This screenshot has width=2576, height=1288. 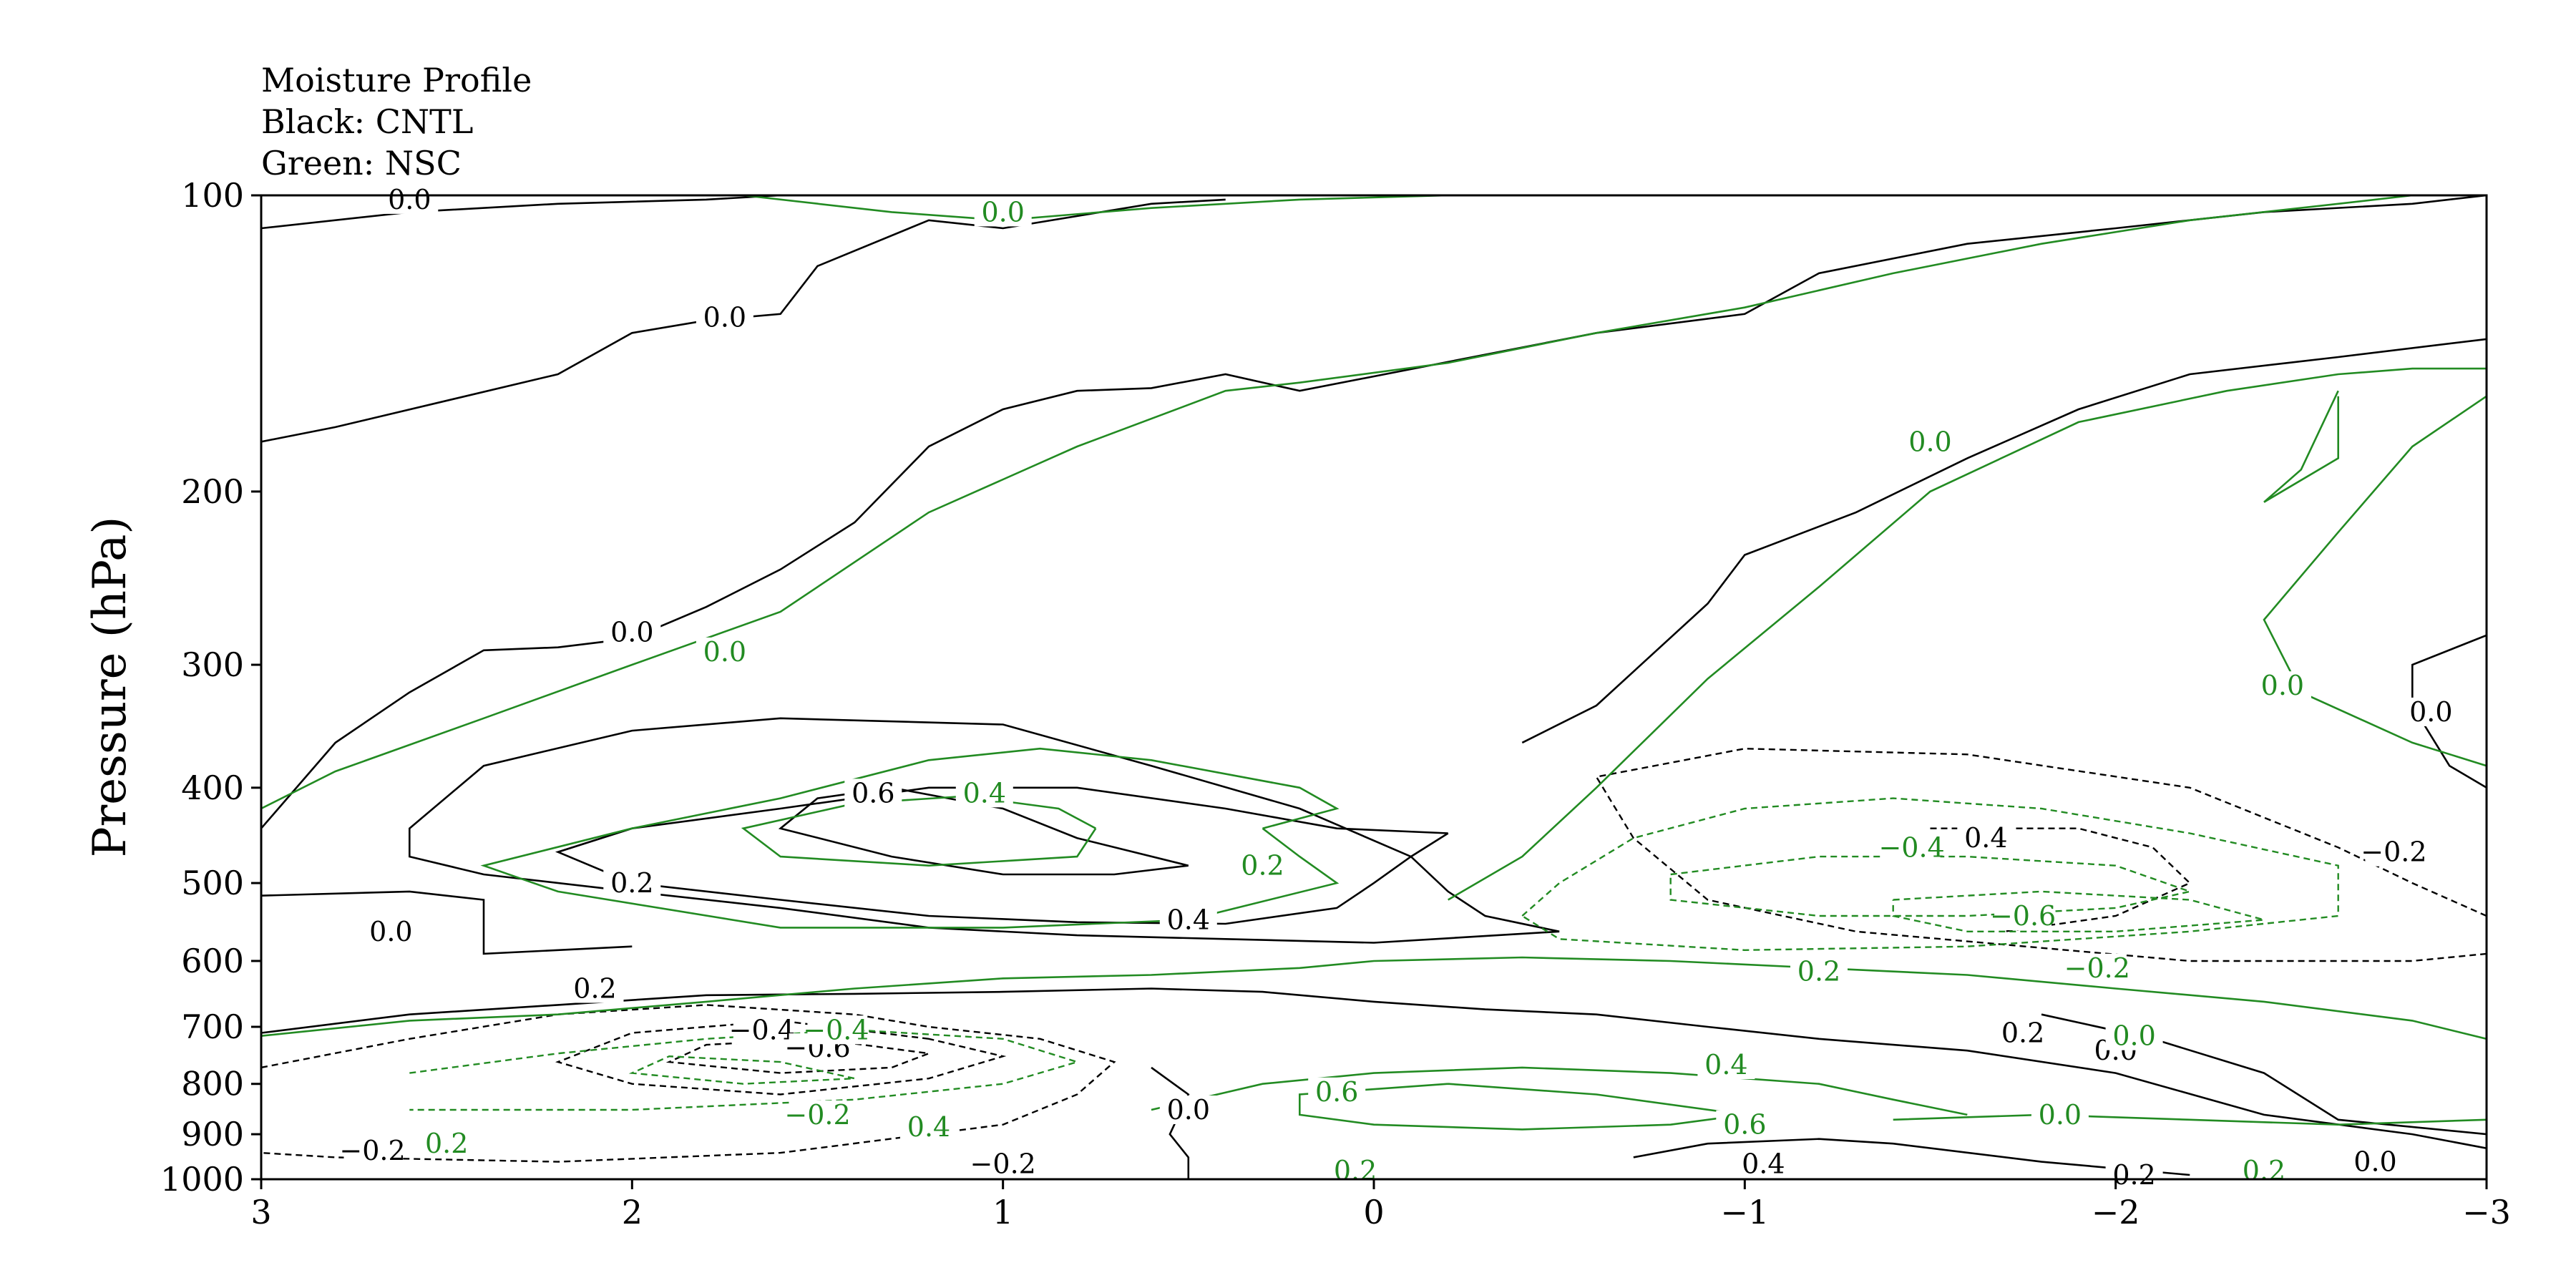 I want to click on contour-label-nsc-29: 0.2, so click(x=1818, y=971).